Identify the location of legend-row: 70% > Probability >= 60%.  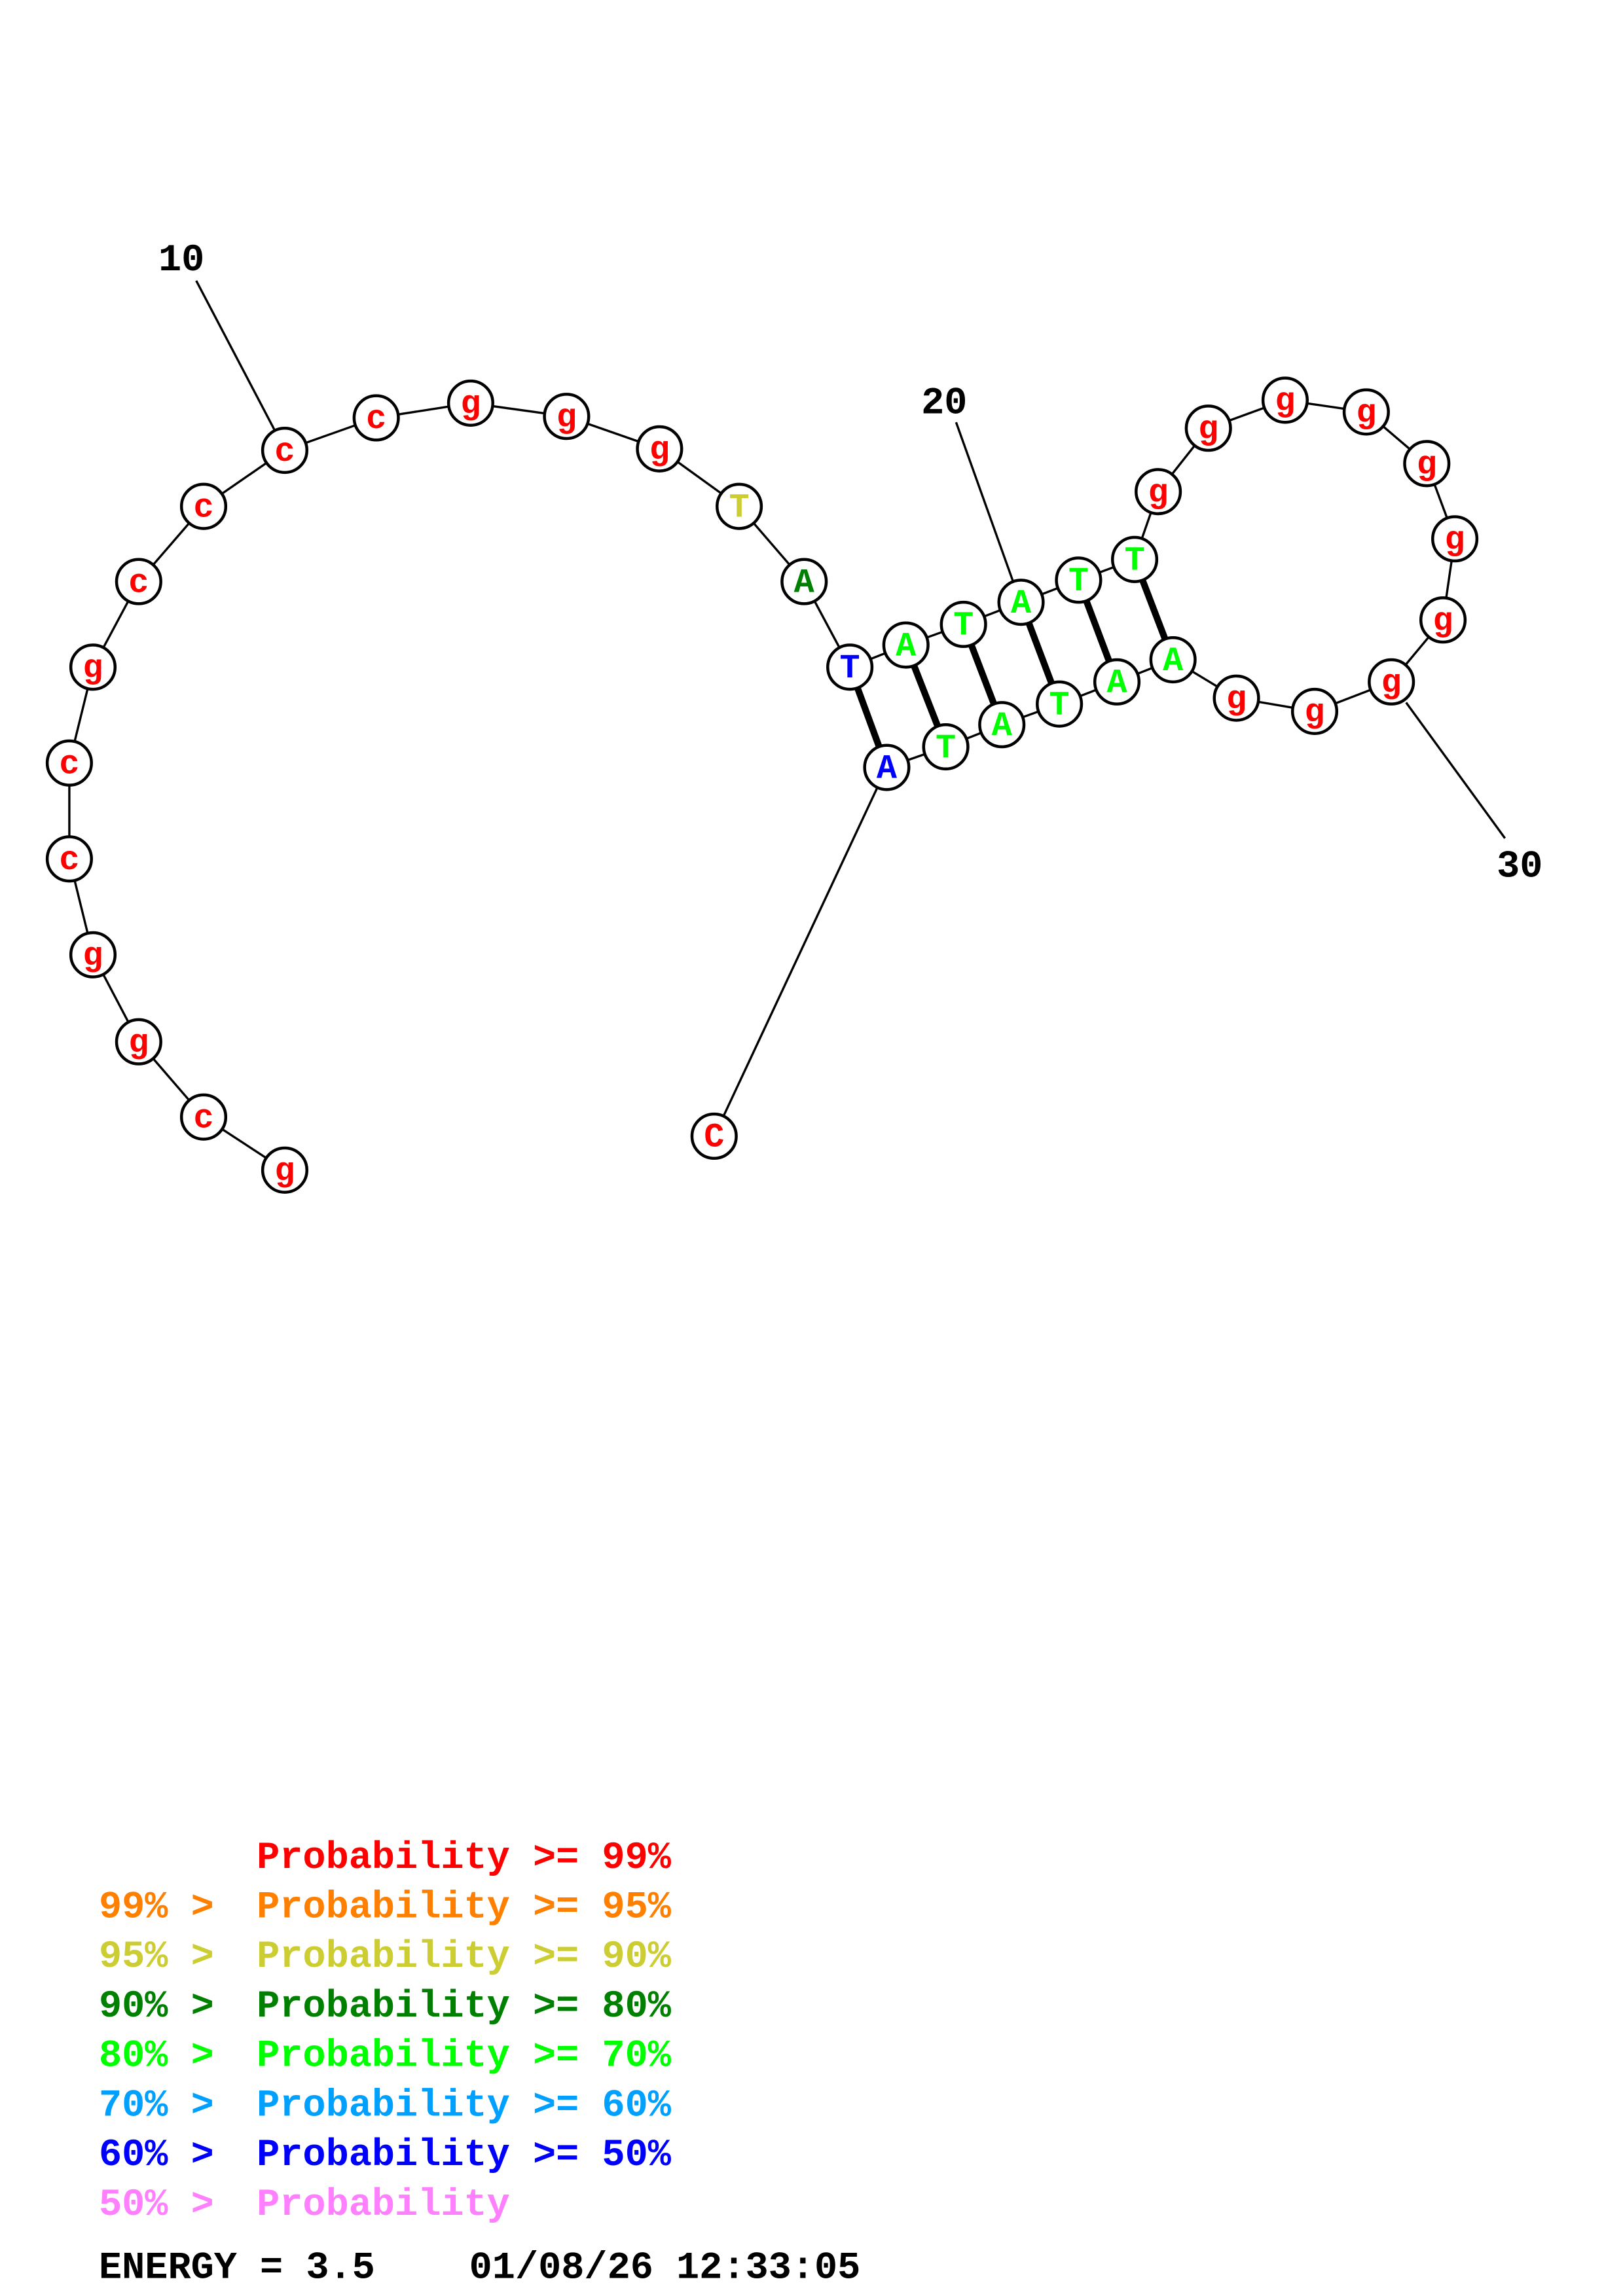
(385, 2105).